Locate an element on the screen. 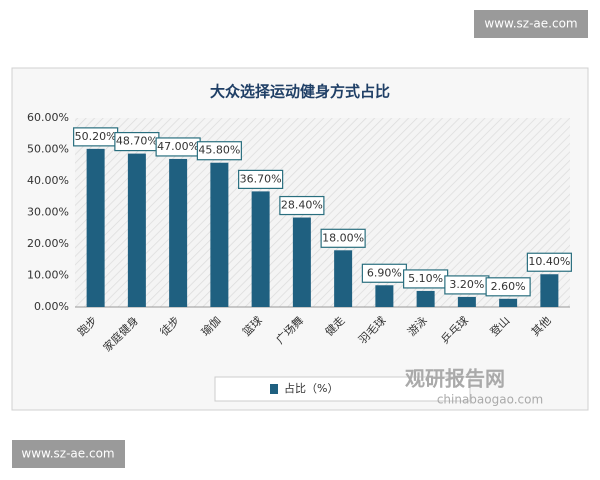 Image resolution: width=600 pixels, height=480 pixels. y-tick-label: 50.00% is located at coordinates (48, 149).